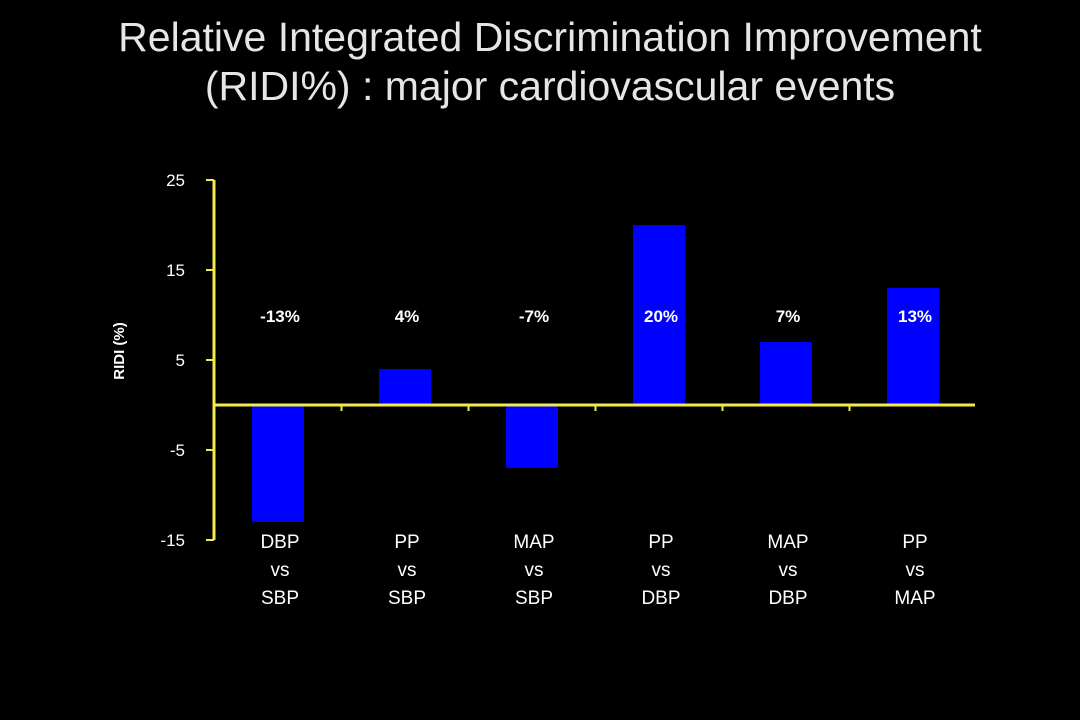 The height and width of the screenshot is (720, 1080). Describe the element at coordinates (177, 450) in the screenshot. I see `y-tick-label: -5` at that location.